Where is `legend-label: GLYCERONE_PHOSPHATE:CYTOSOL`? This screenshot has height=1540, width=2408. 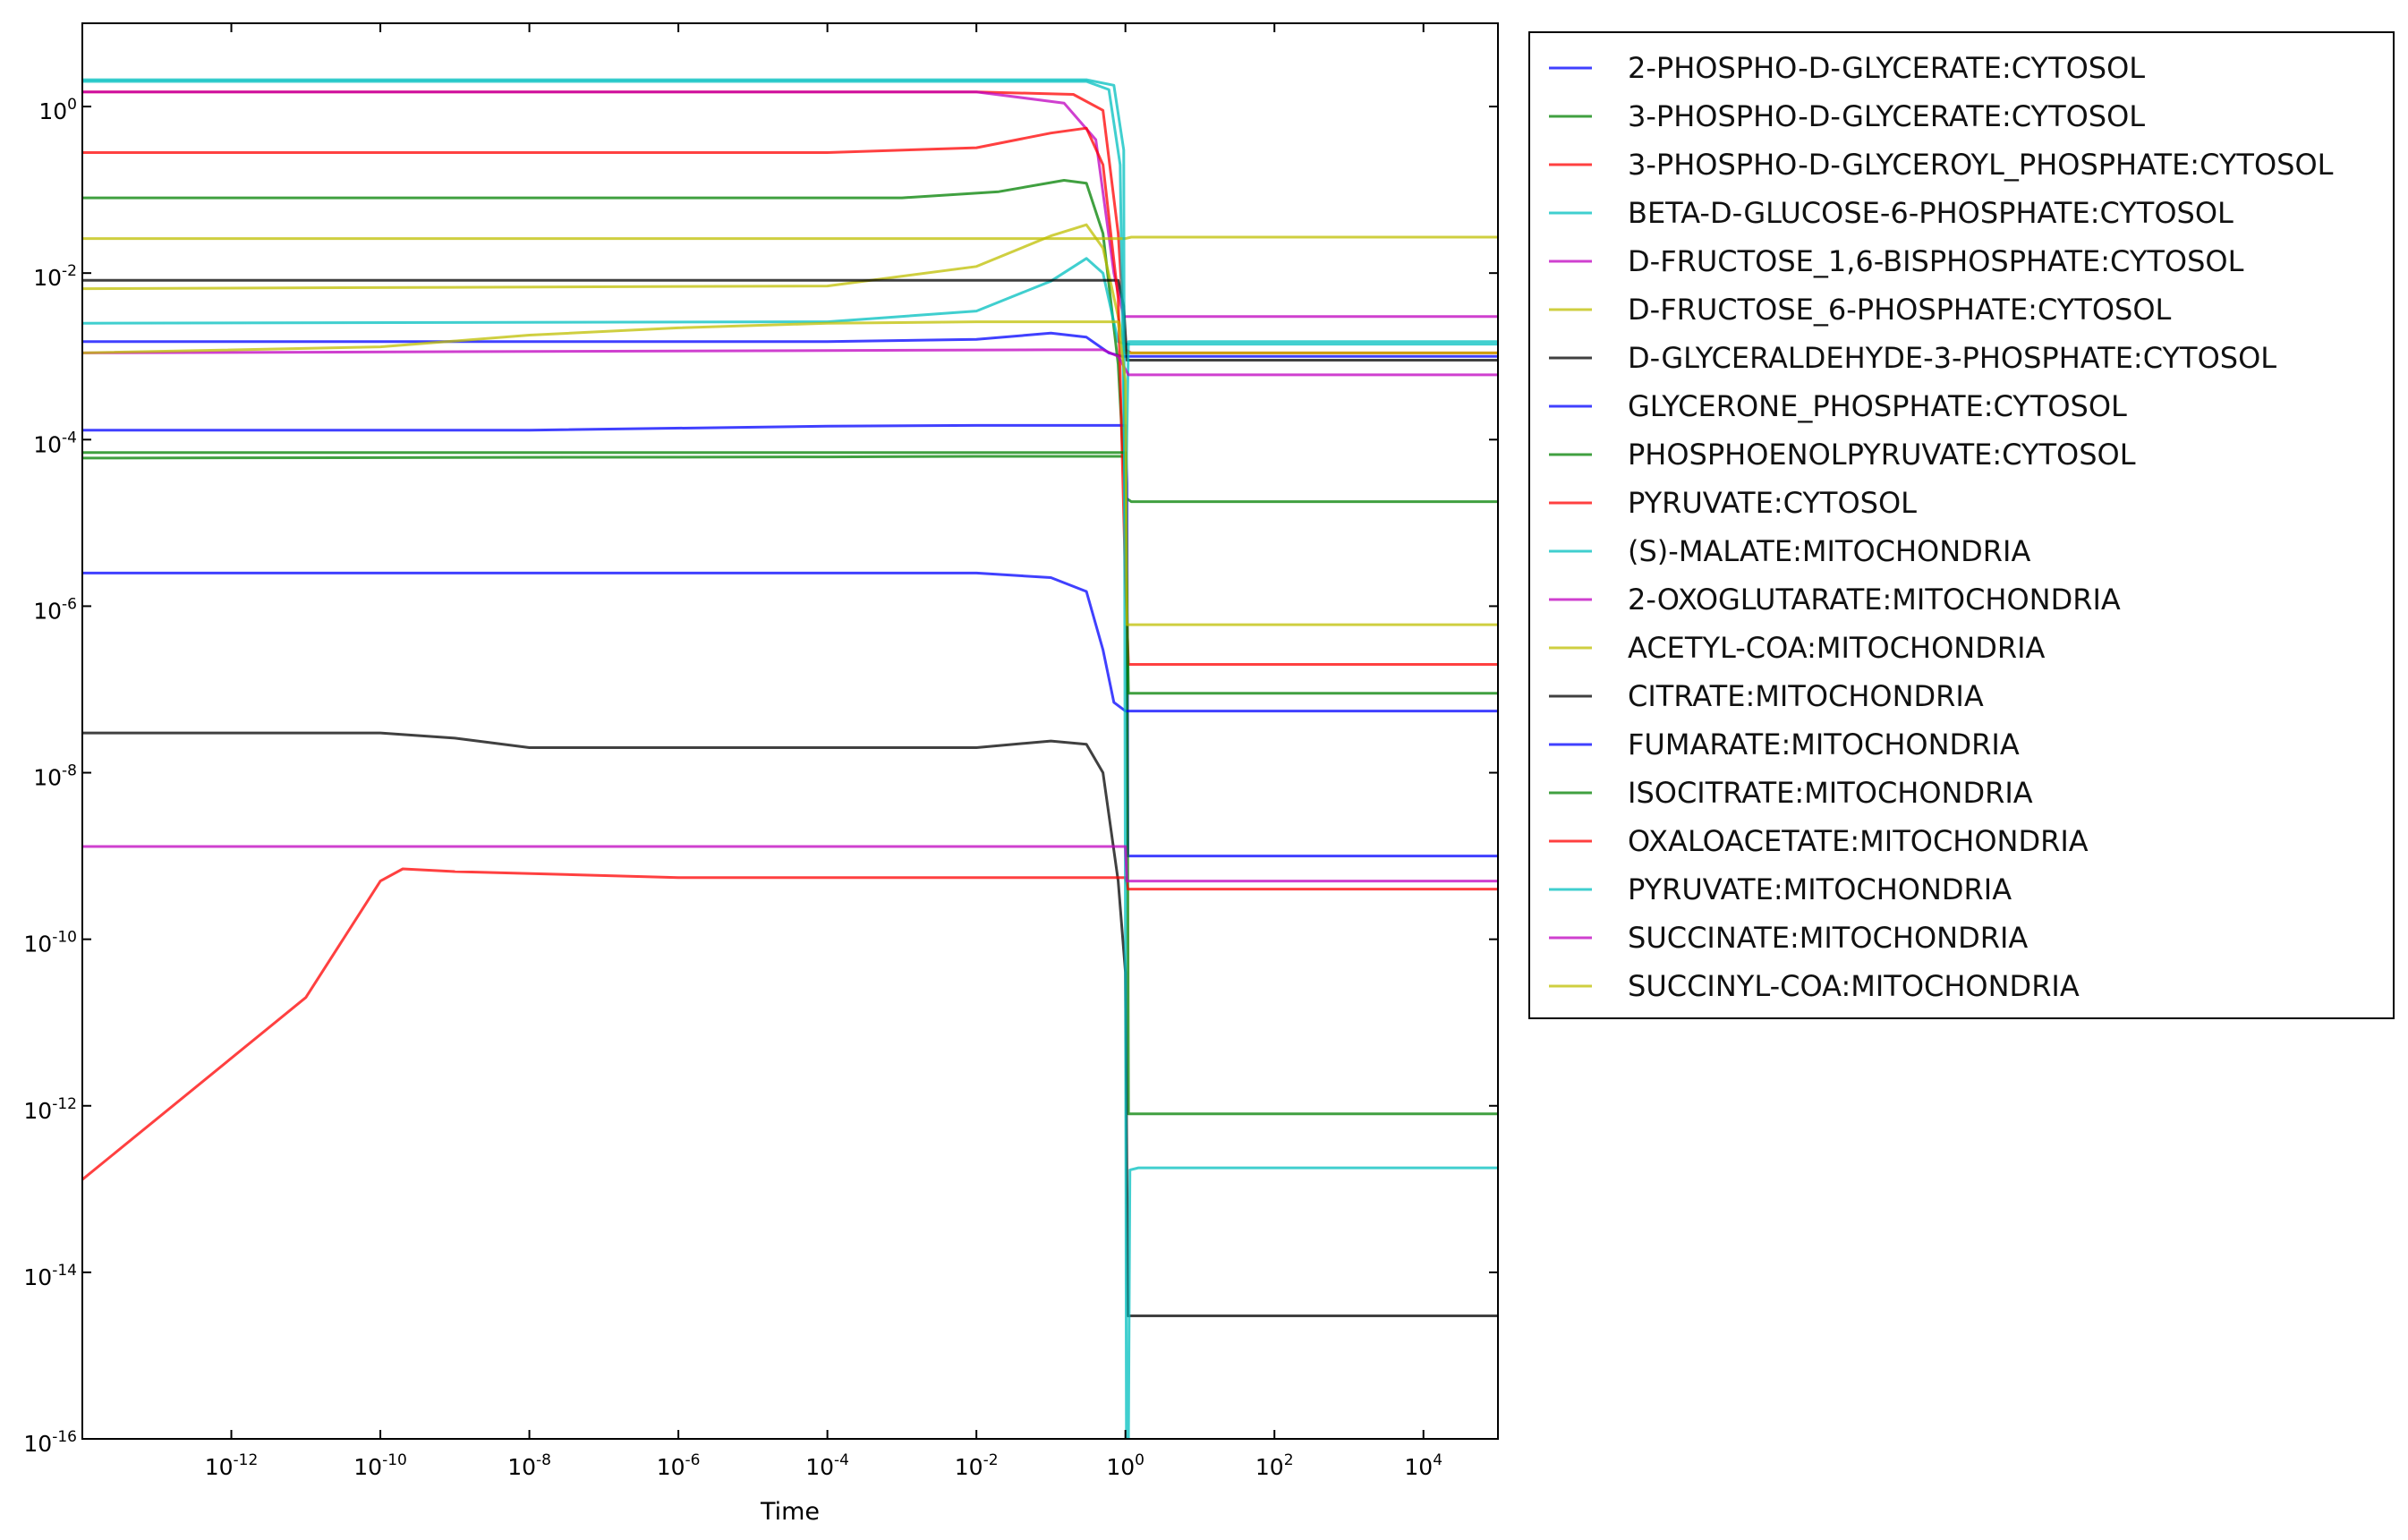
legend-label: GLYCERONE_PHOSPHATE:CYTOSOL is located at coordinates (1878, 406).